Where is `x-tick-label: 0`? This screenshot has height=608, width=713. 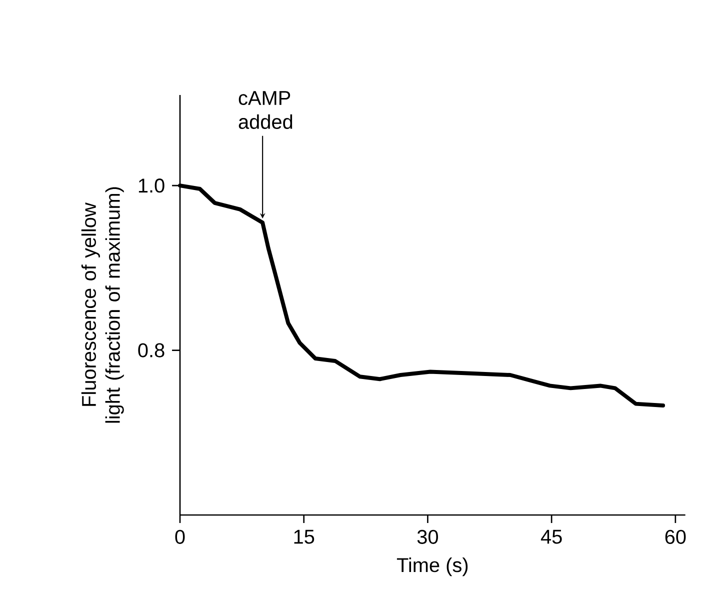 x-tick-label: 0 is located at coordinates (180, 537).